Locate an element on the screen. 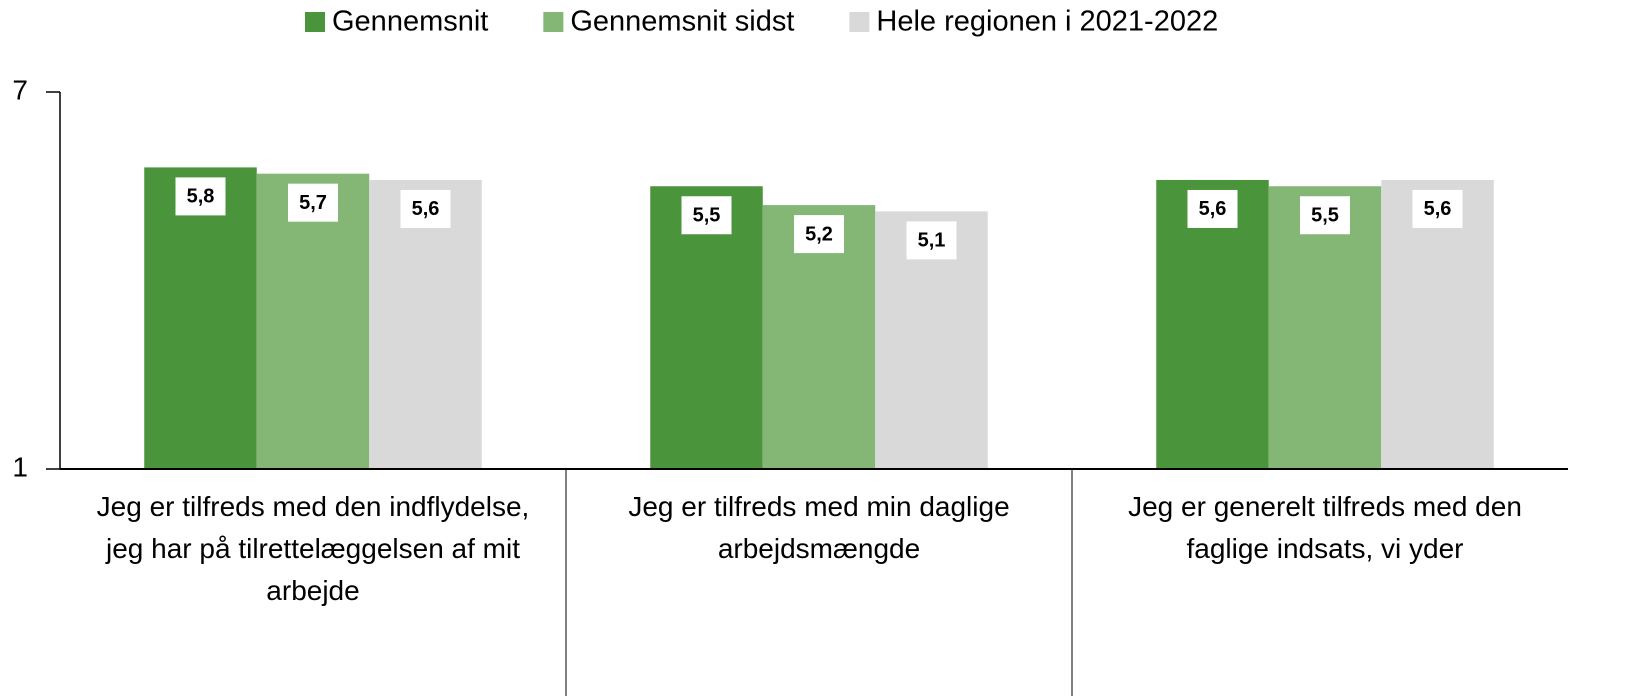 The image size is (1631, 696). y-tick-label: 1 is located at coordinates (20, 466).